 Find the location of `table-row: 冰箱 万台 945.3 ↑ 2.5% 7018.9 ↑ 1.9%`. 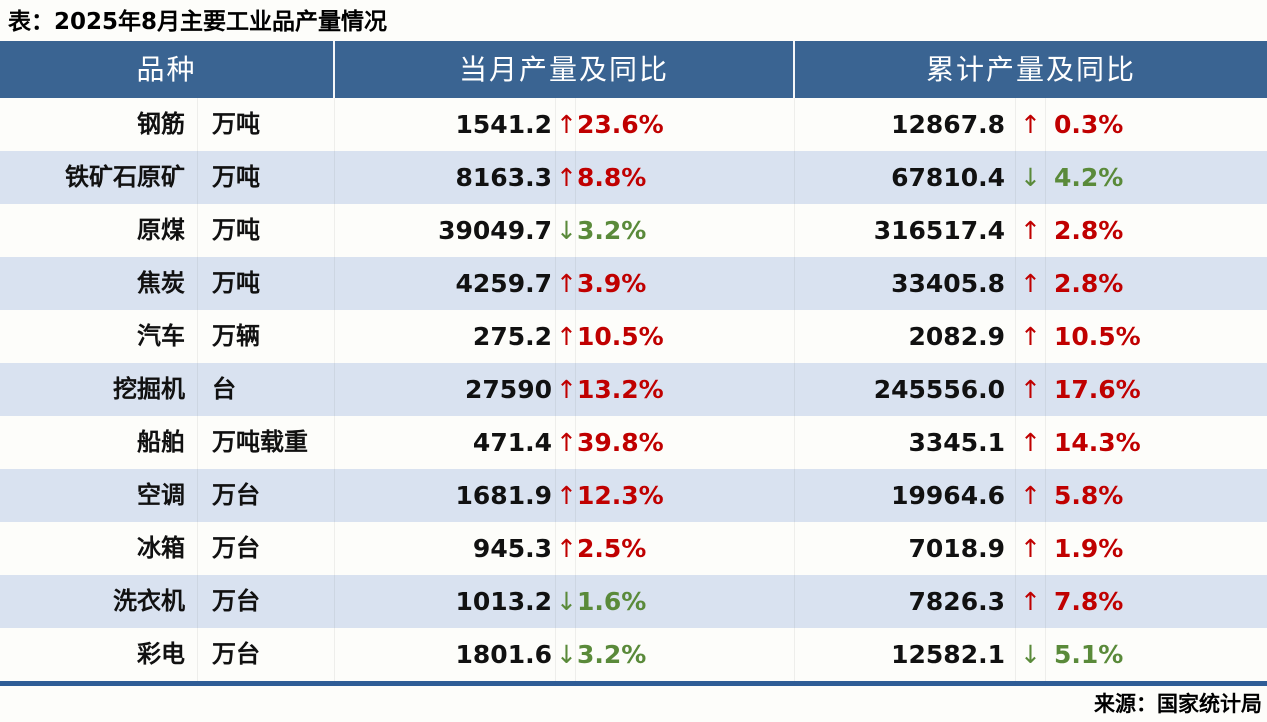

table-row: 冰箱 万台 945.3 ↑ 2.5% 7018.9 ↑ 1.9% is located at coordinates (633, 548).